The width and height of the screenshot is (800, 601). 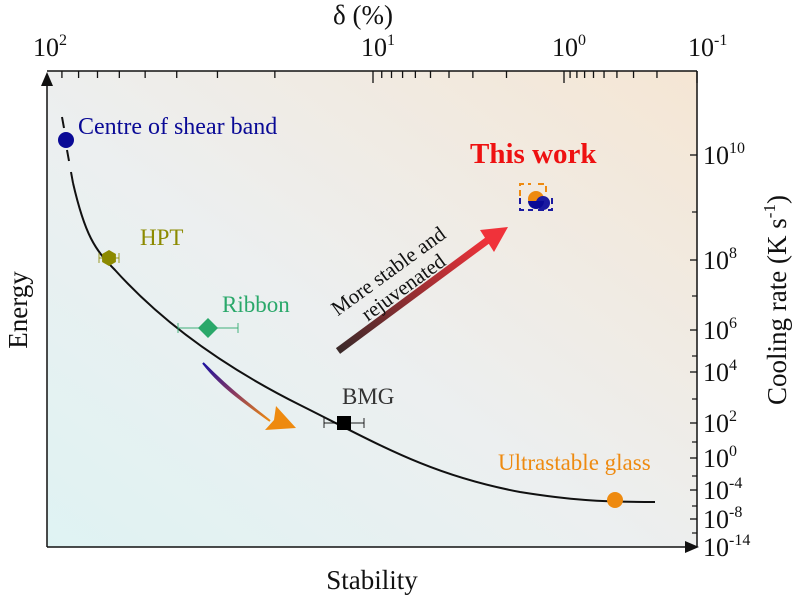 I want to click on right-tick-label: 10⁴, so click(x=720, y=372).